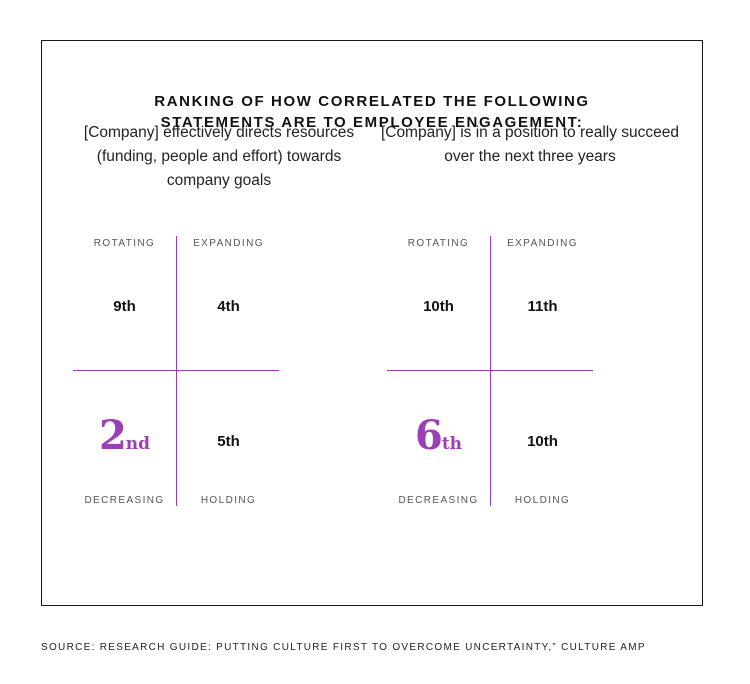 The width and height of the screenshot is (750, 684). What do you see at coordinates (452, 444) in the screenshot?
I see `highlight-suffix: th` at bounding box center [452, 444].